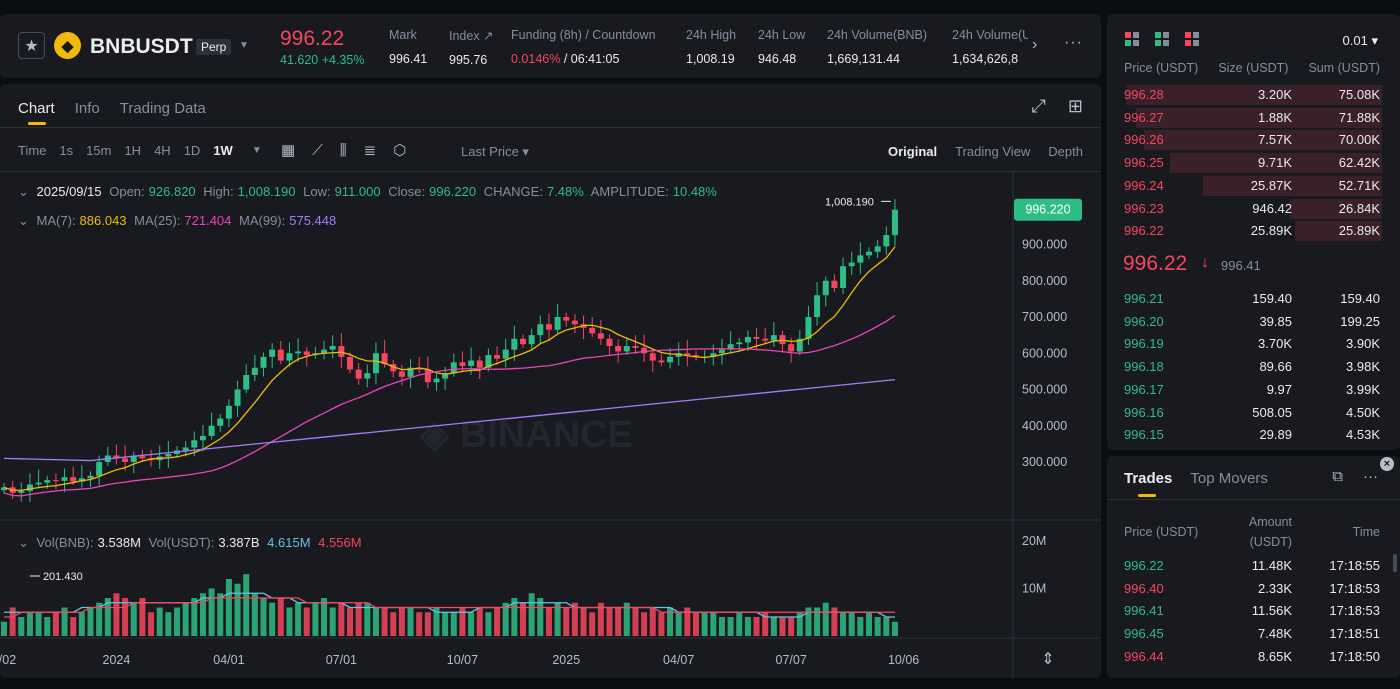 The image size is (1400, 689). I want to click on hexagon-settings-icon: ⬡, so click(400, 150).